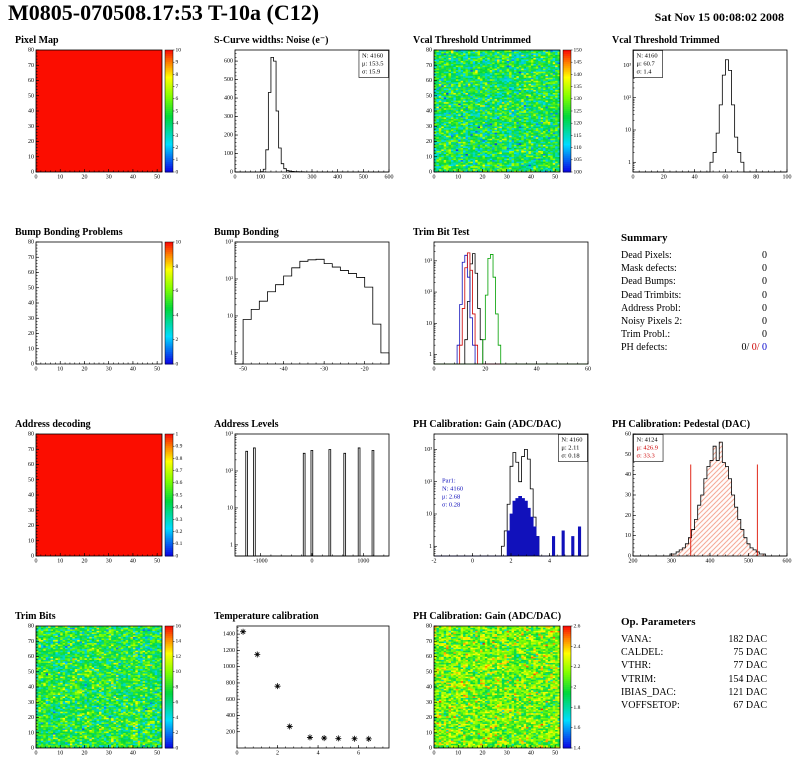  I want to click on param-value: 121 DAC, so click(747, 692).